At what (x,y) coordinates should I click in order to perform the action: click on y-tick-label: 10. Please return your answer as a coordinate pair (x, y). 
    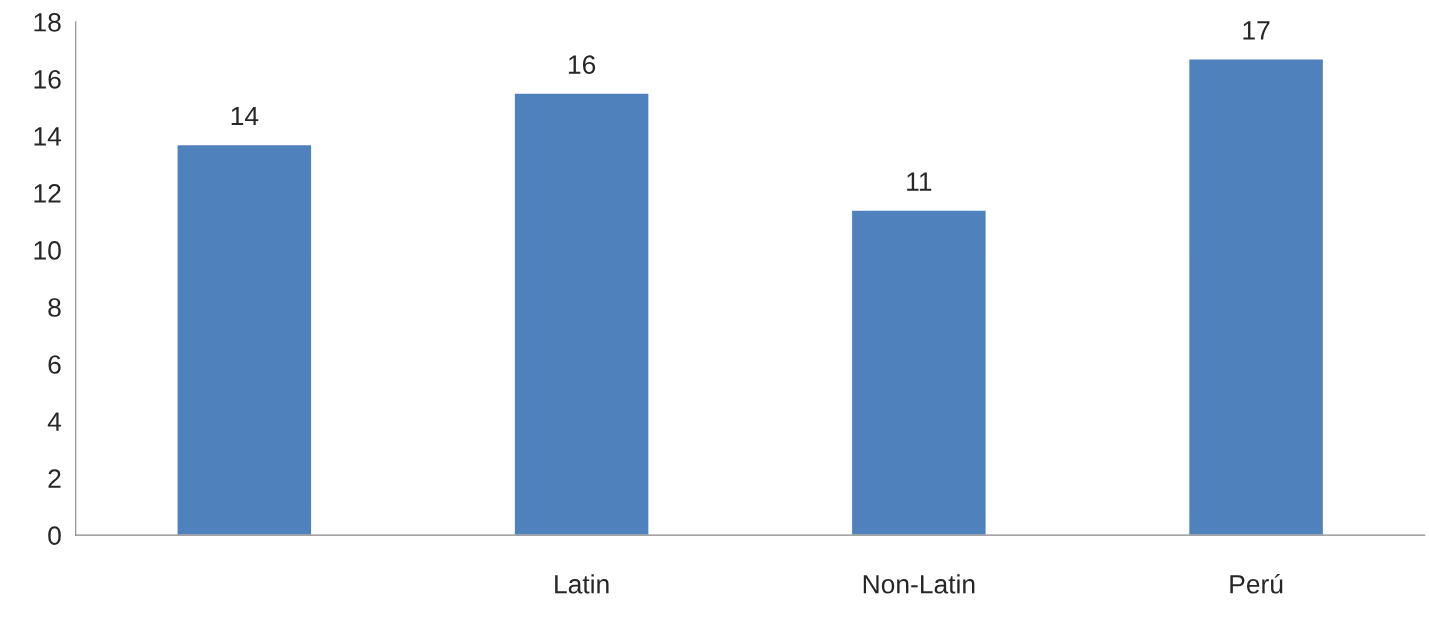
    Looking at the image, I should click on (47, 250).